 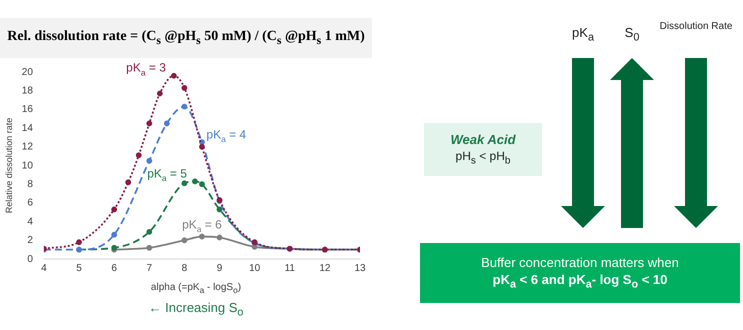 What do you see at coordinates (44, 268) in the screenshot?
I see `x-tick-label: 4` at bounding box center [44, 268].